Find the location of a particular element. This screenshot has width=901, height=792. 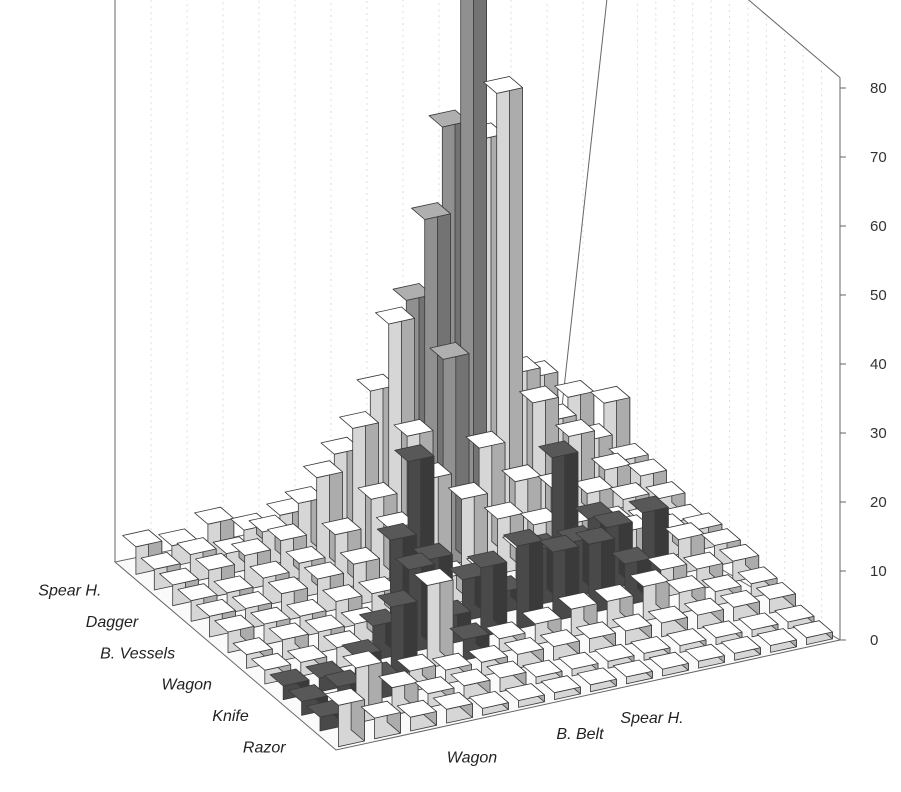

row-axis-label: Dagger is located at coordinates (112, 622).